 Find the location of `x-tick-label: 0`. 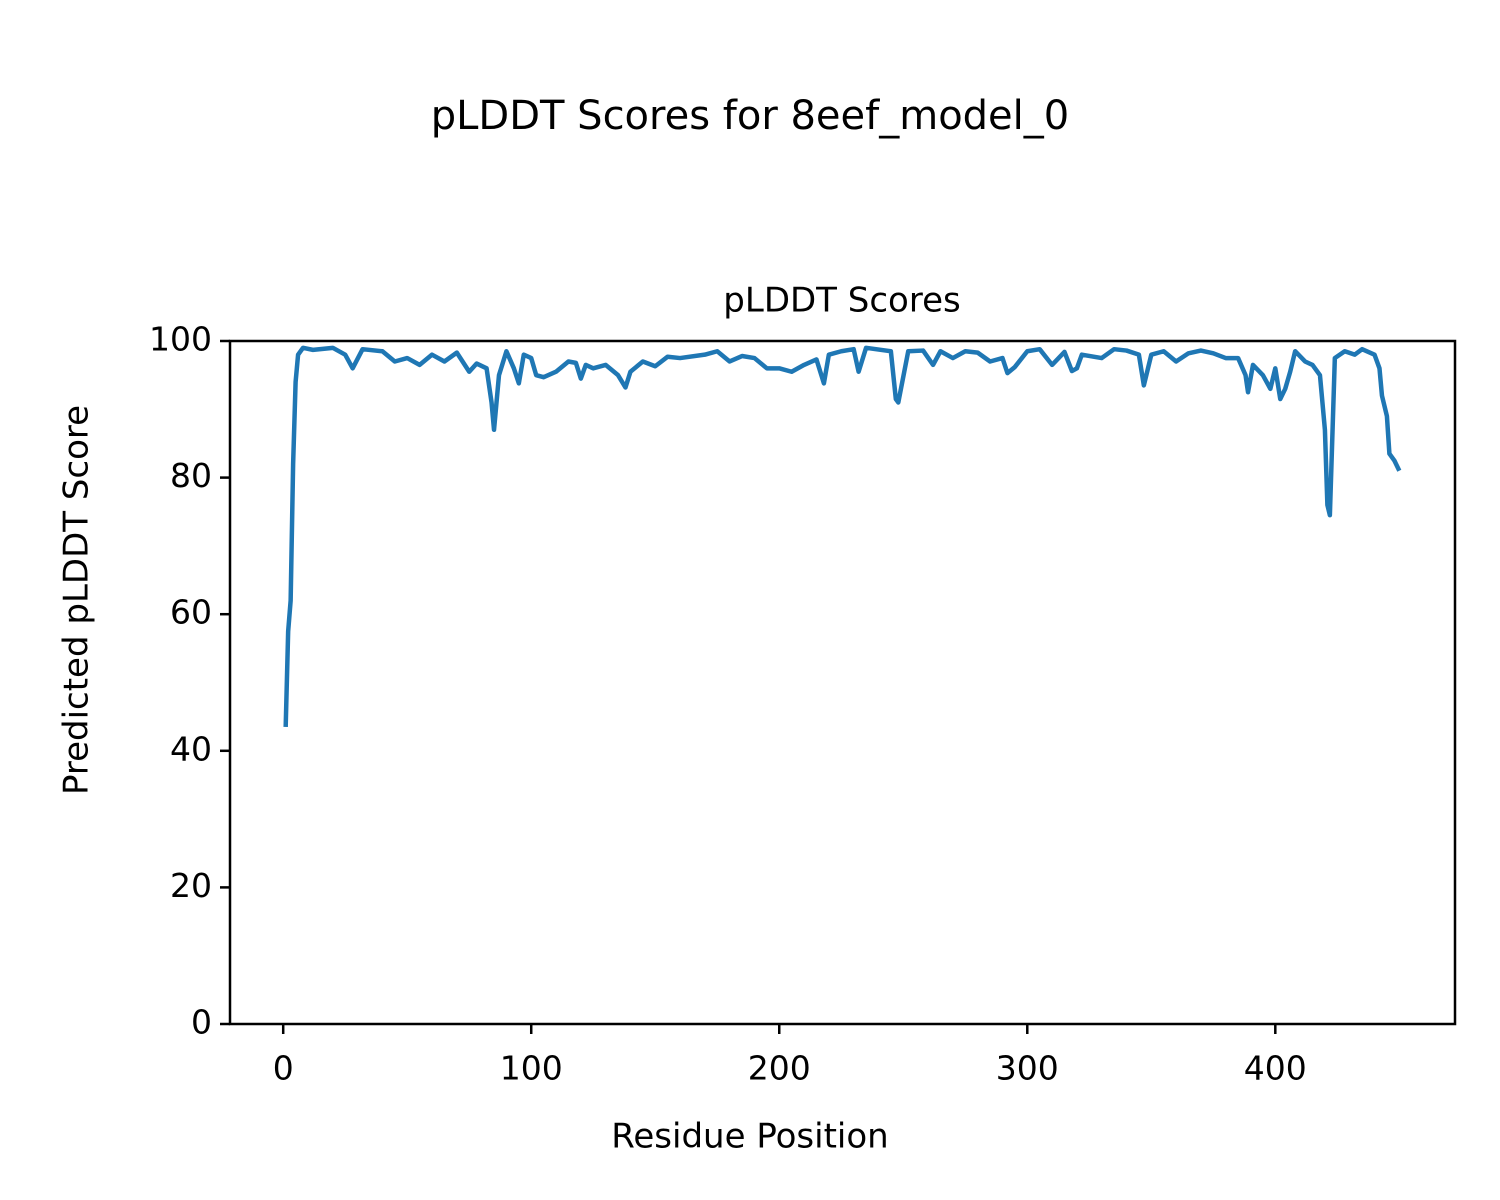

x-tick-label: 0 is located at coordinates (283, 1068).